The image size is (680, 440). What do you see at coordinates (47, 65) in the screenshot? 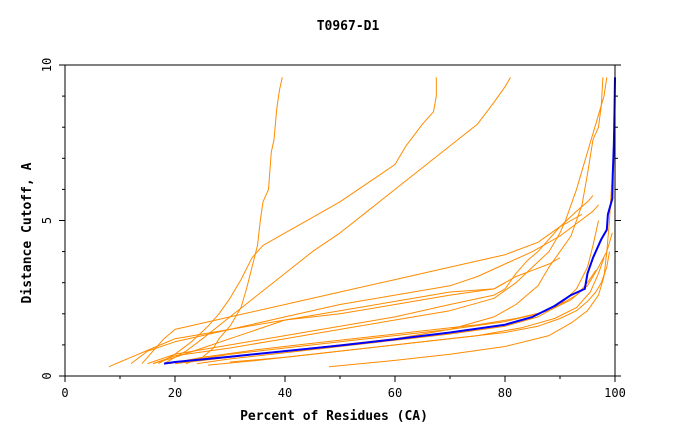
I see `y-tick-label: 10` at bounding box center [47, 65].